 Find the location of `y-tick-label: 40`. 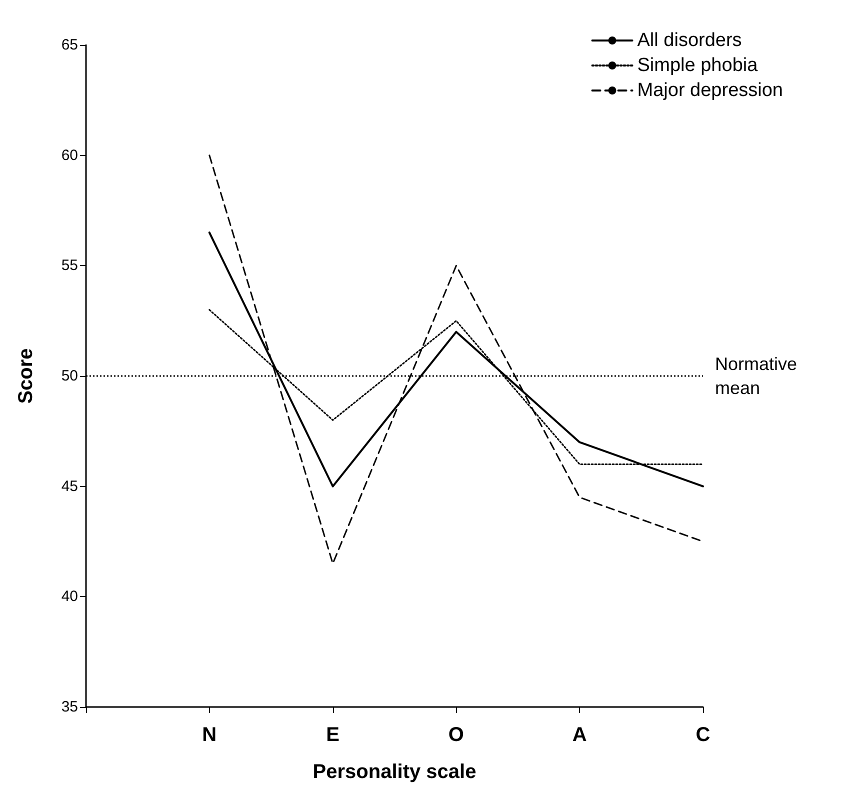

y-tick-label: 40 is located at coordinates (69, 597).